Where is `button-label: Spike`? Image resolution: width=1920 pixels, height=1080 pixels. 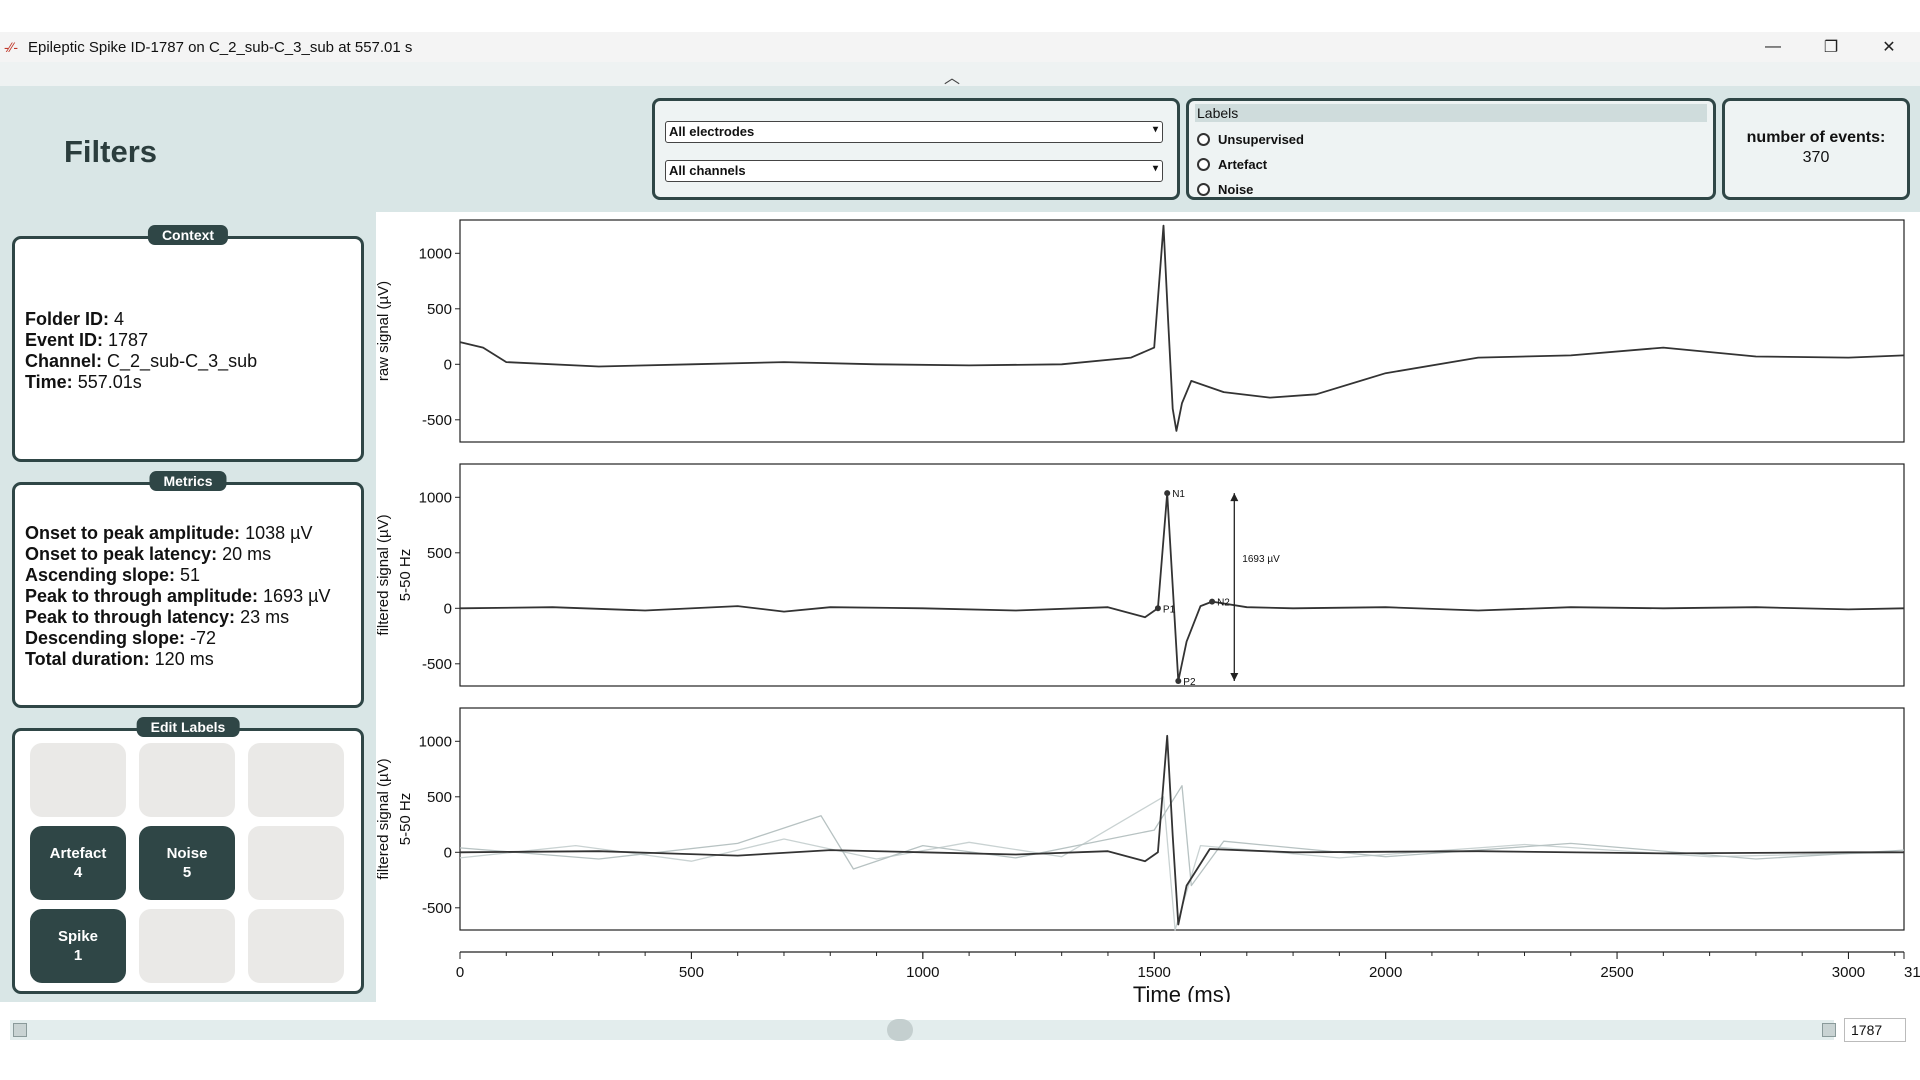 button-label: Spike is located at coordinates (78, 936).